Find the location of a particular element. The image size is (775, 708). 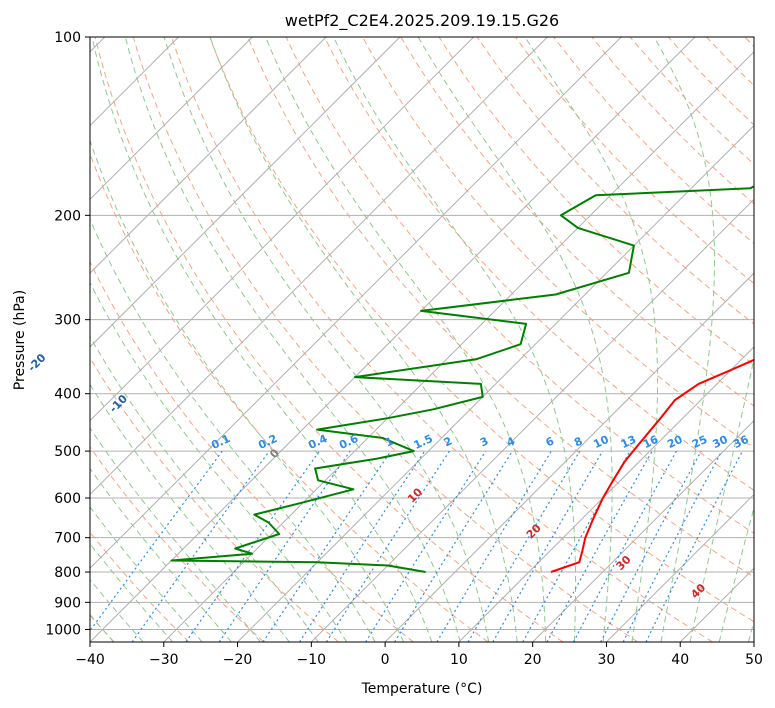

y-tick-label: 200 is located at coordinates (67, 216).